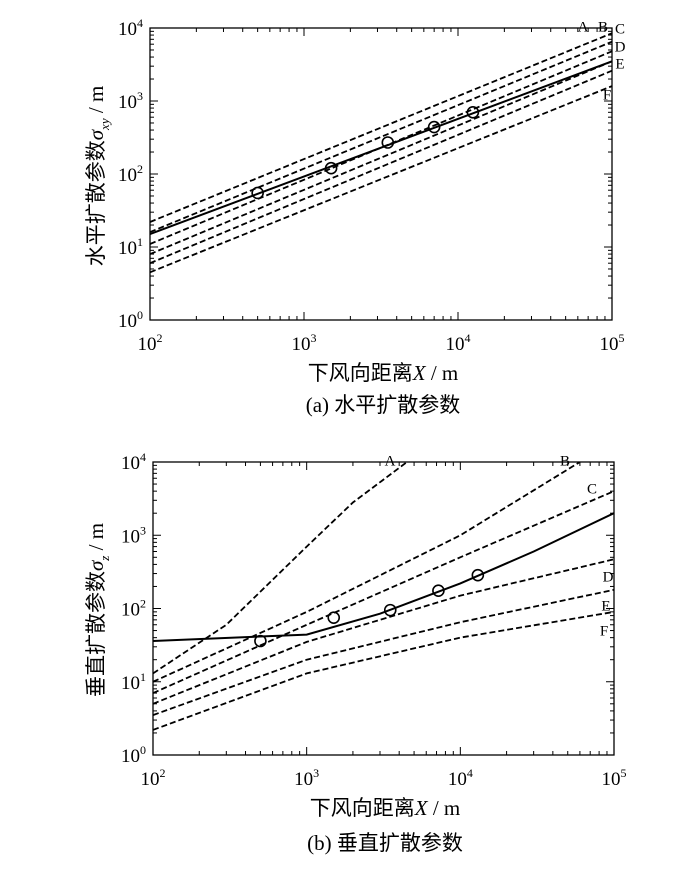  What do you see at coordinates (369, 608) in the screenshot?
I see `panel-b-observations` at bounding box center [369, 608].